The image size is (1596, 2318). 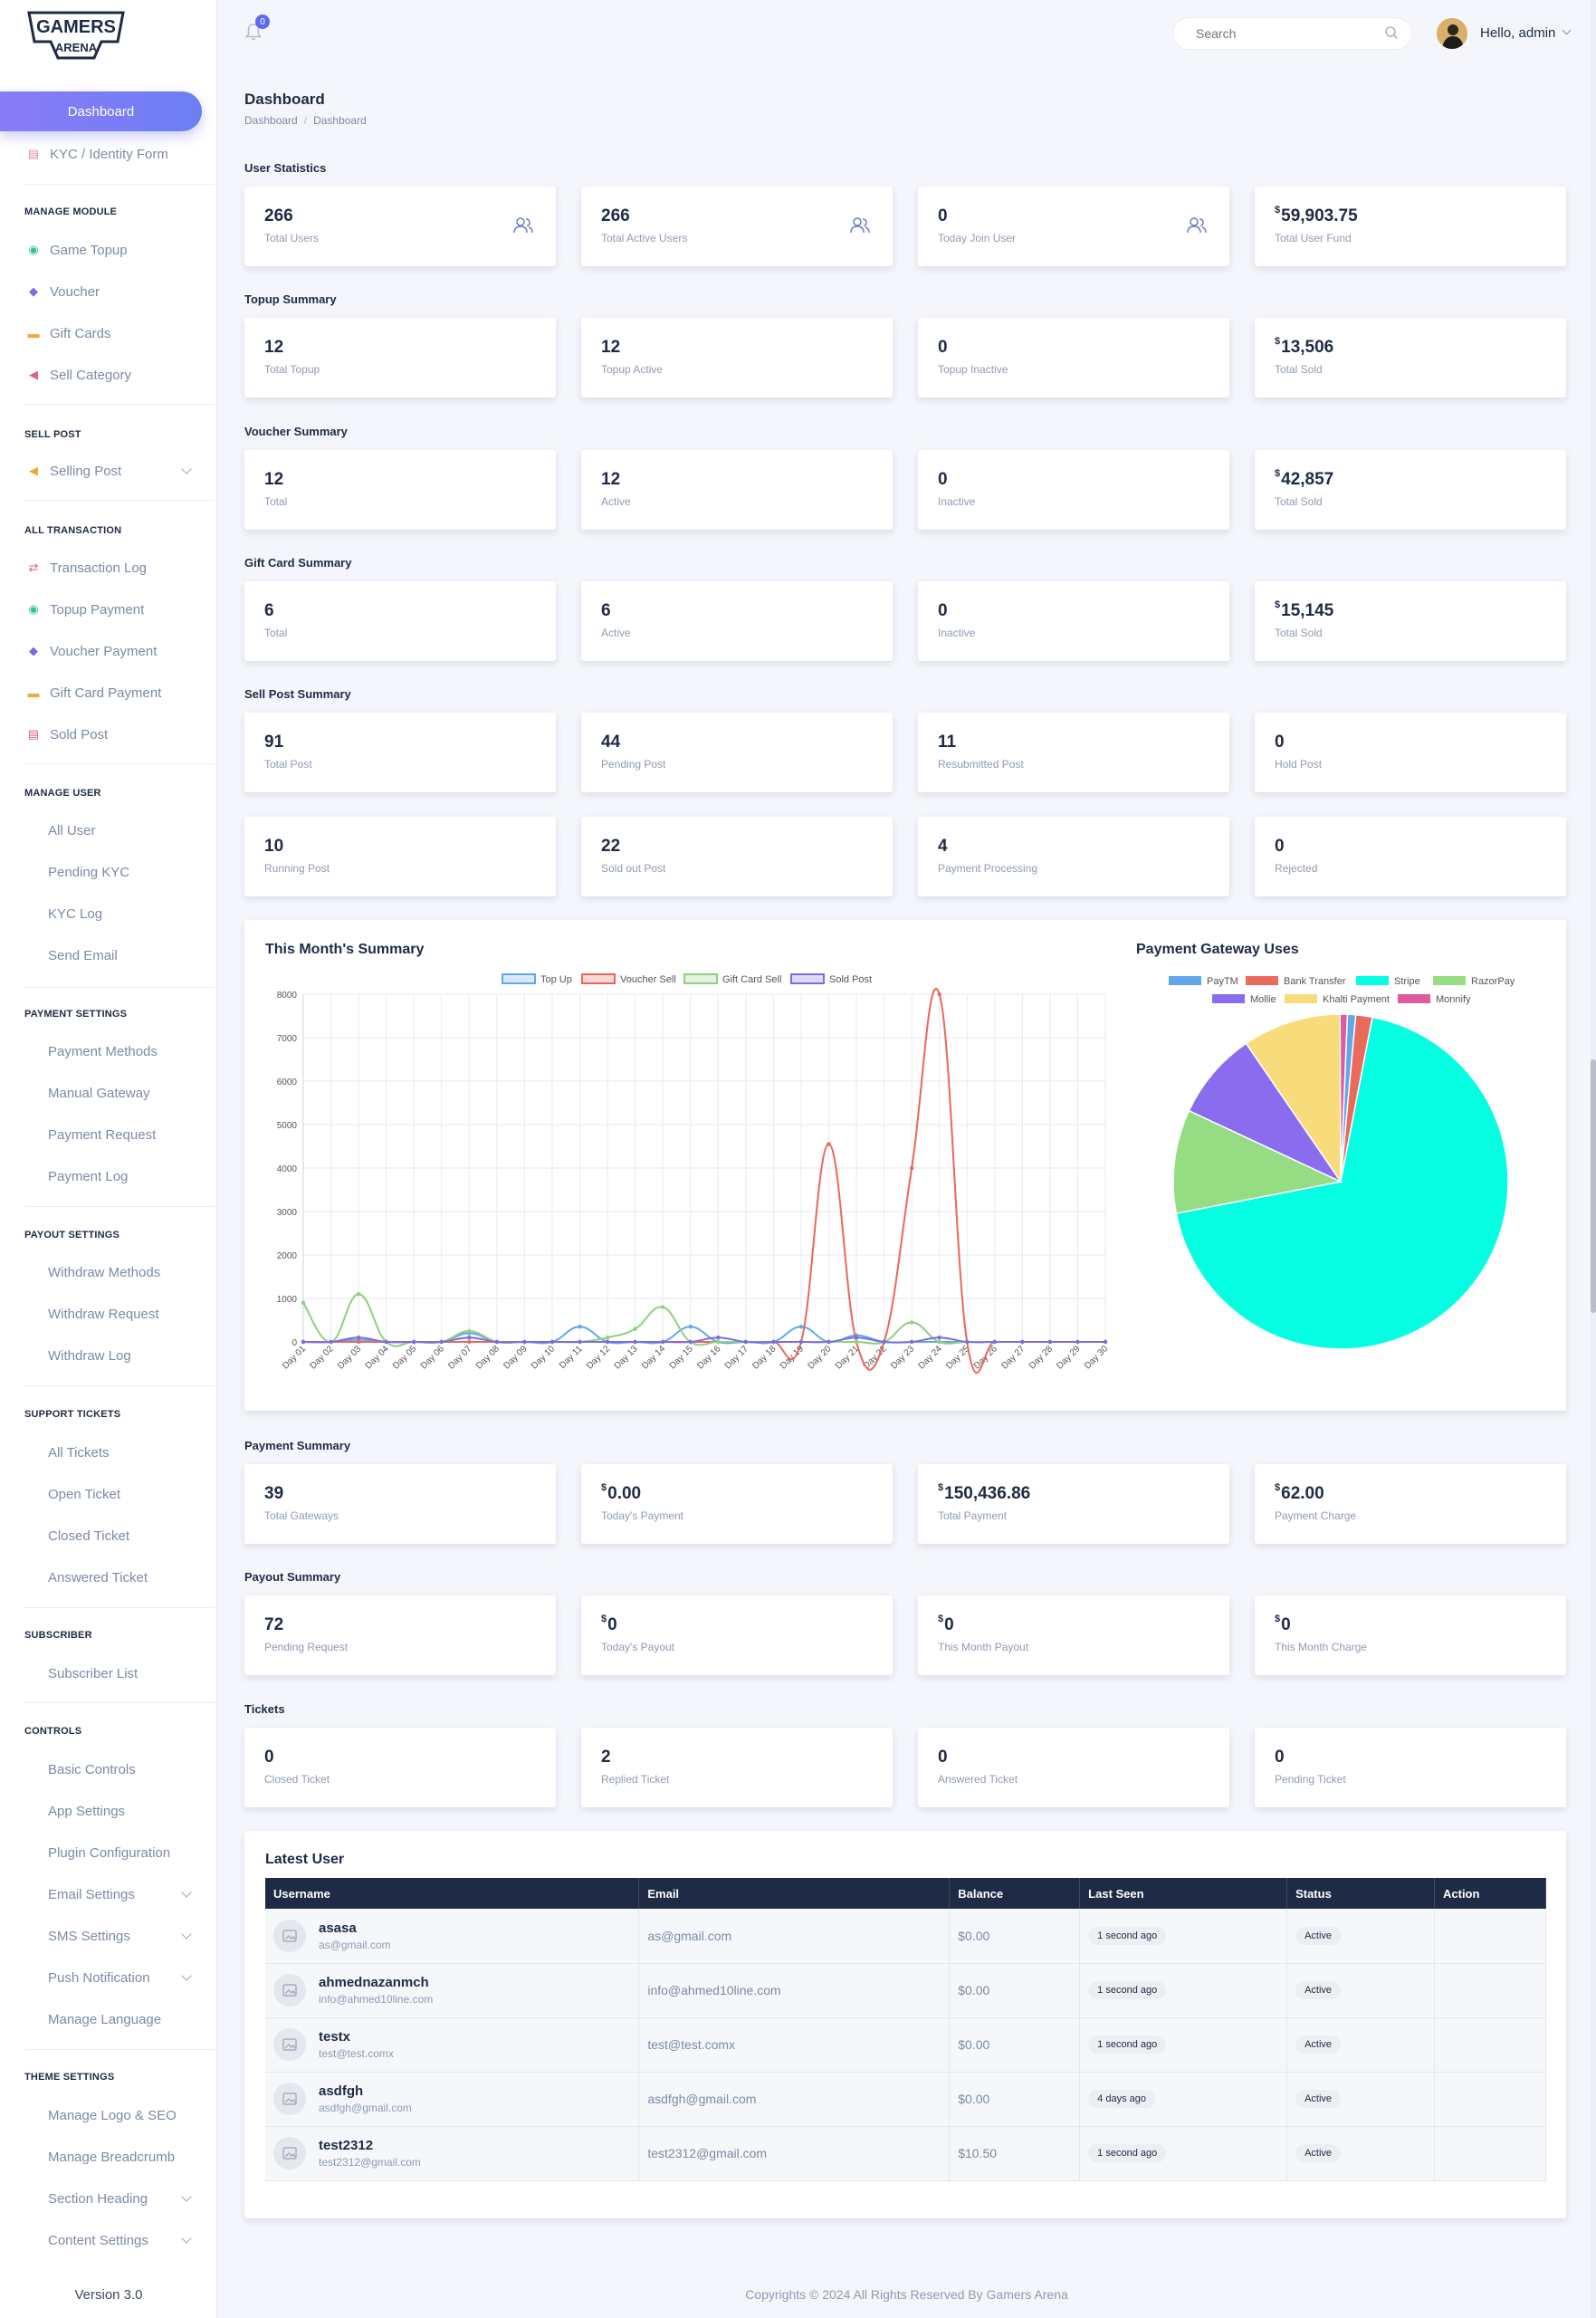 I want to click on stat-label: Today Join User, so click(x=977, y=238).